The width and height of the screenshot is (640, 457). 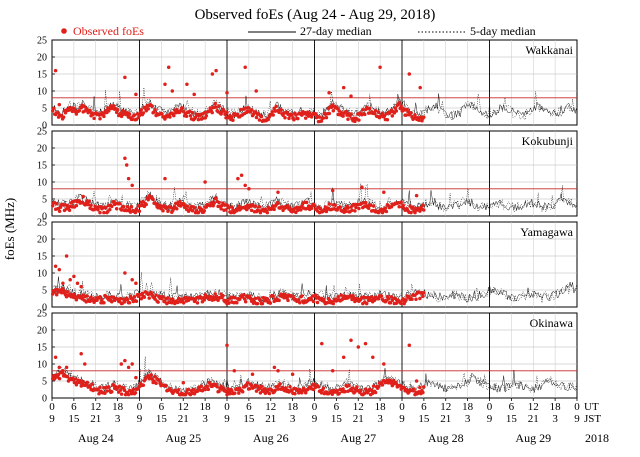 What do you see at coordinates (490, 407) in the screenshot?
I see `ut-tick-label: 0` at bounding box center [490, 407].